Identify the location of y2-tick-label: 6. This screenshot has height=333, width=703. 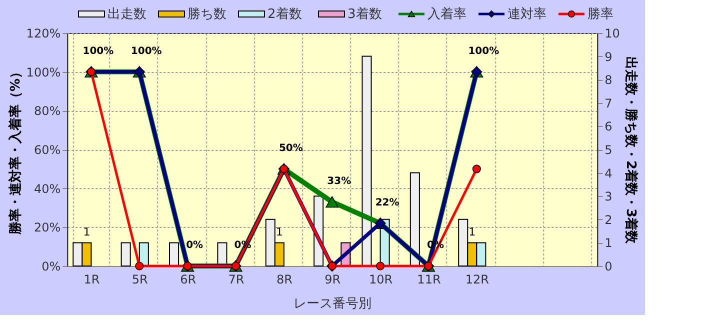
(608, 127).